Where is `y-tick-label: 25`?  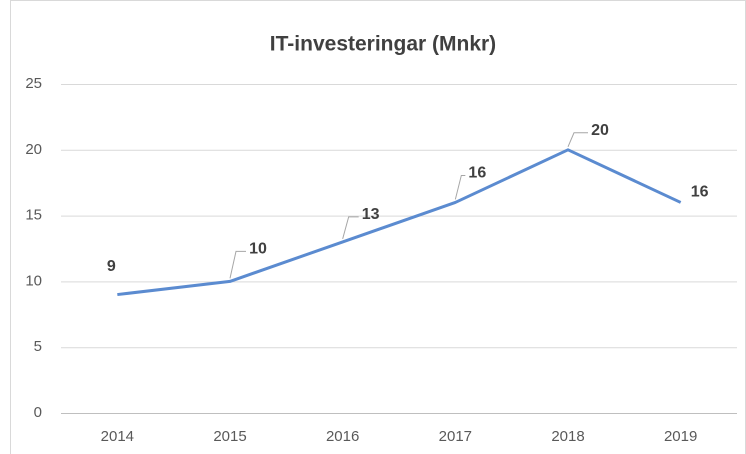 y-tick-label: 25 is located at coordinates (33, 83).